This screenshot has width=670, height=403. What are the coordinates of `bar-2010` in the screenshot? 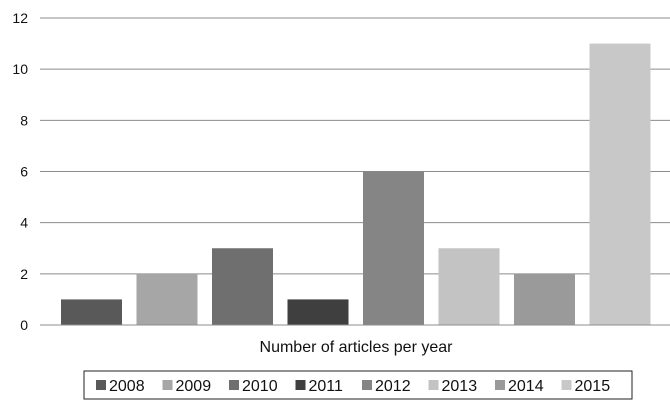 It's located at (242, 286).